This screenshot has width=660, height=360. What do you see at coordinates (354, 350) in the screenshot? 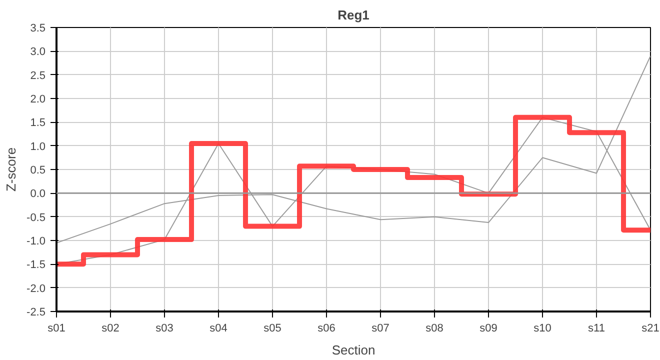
I see `x-axis-title: Section` at bounding box center [354, 350].